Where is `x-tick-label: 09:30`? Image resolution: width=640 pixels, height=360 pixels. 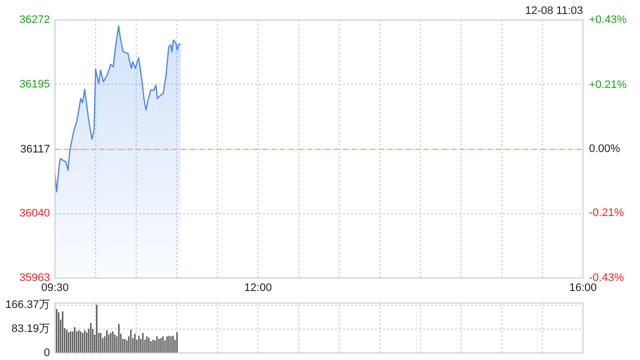
x-tick-label: 09:30 is located at coordinates (55, 288).